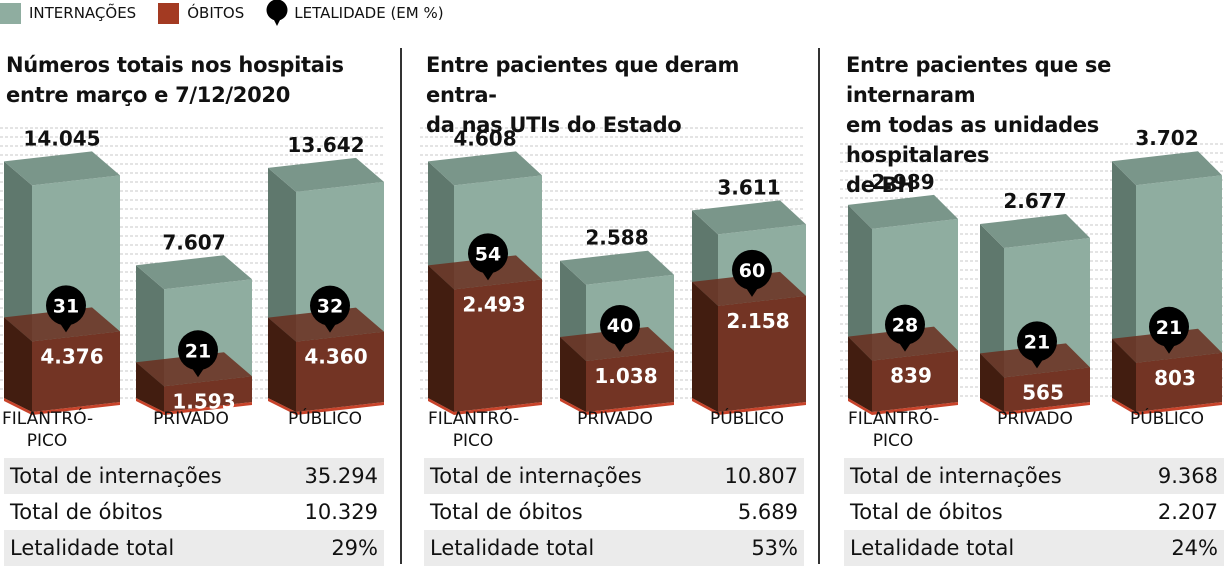 The width and height of the screenshot is (1230, 566). What do you see at coordinates (902, 182) in the screenshot?
I see `internacoes-value-label: 2.989` at bounding box center [902, 182].